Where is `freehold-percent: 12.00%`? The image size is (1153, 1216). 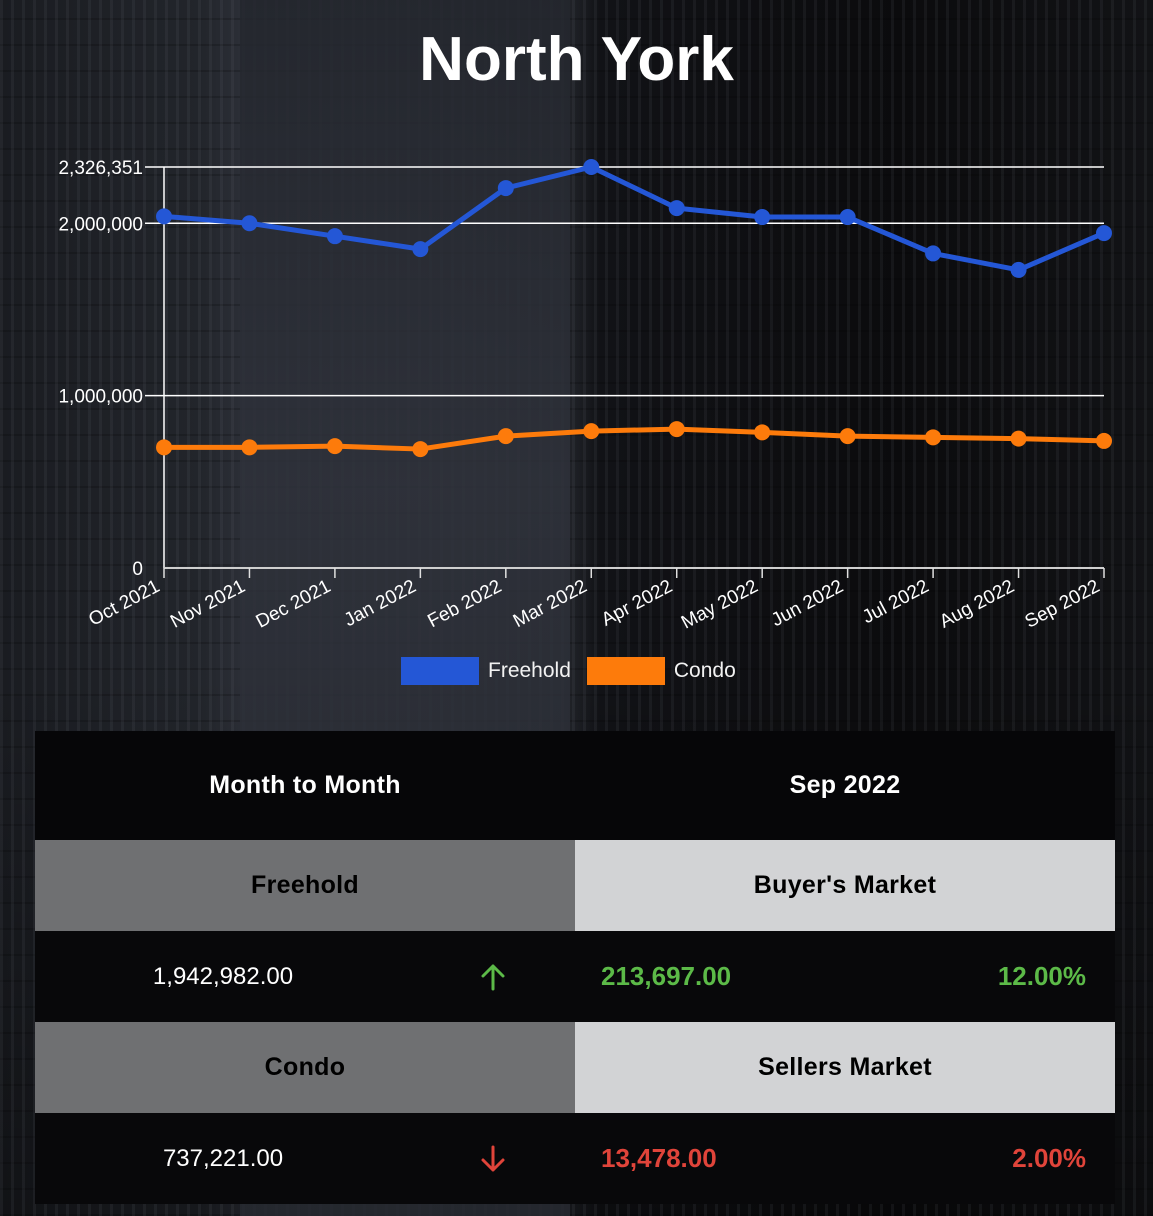
freehold-percent: 12.00% is located at coordinates (1041, 976).